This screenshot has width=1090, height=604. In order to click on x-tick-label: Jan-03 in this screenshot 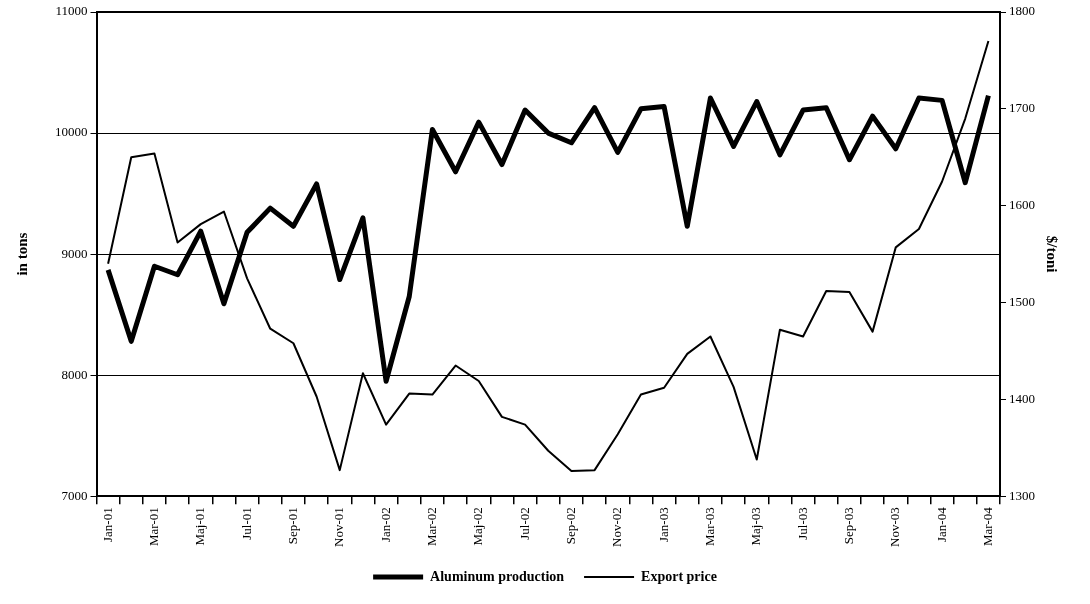, I will do `click(663, 524)`.